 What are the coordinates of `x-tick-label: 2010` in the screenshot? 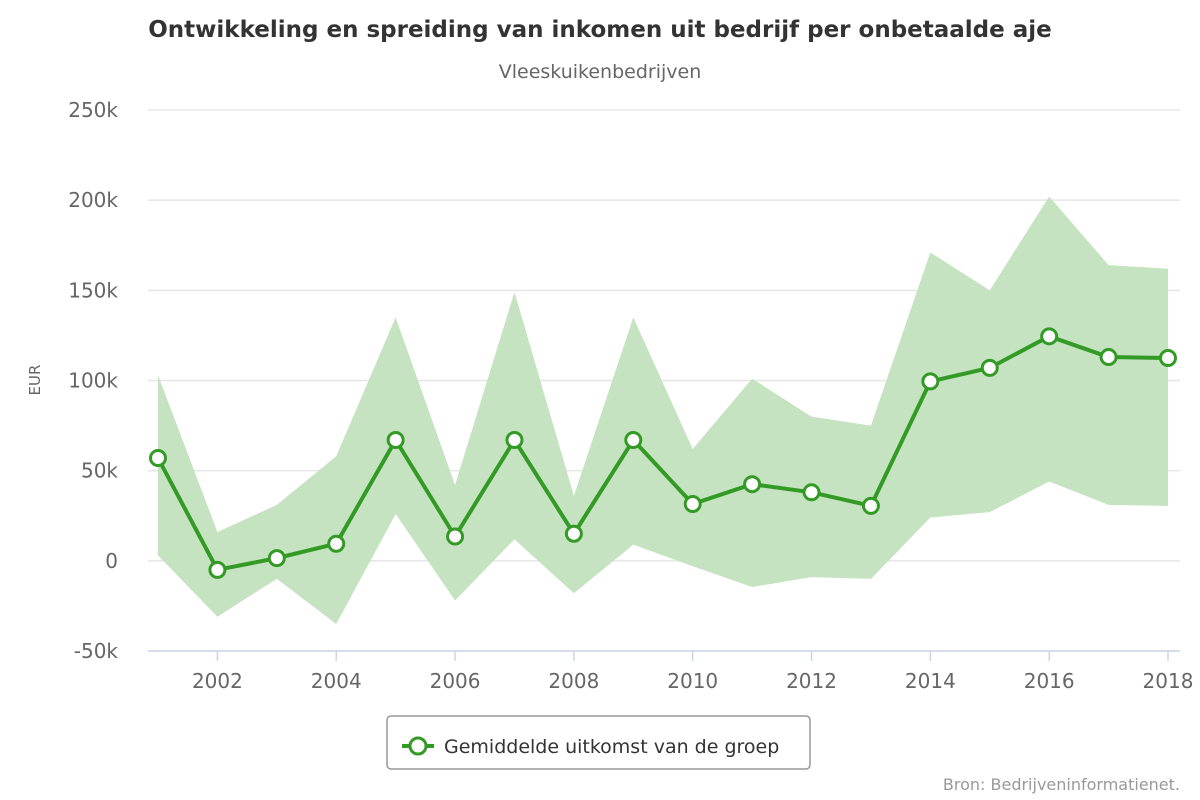 It's located at (692, 681).